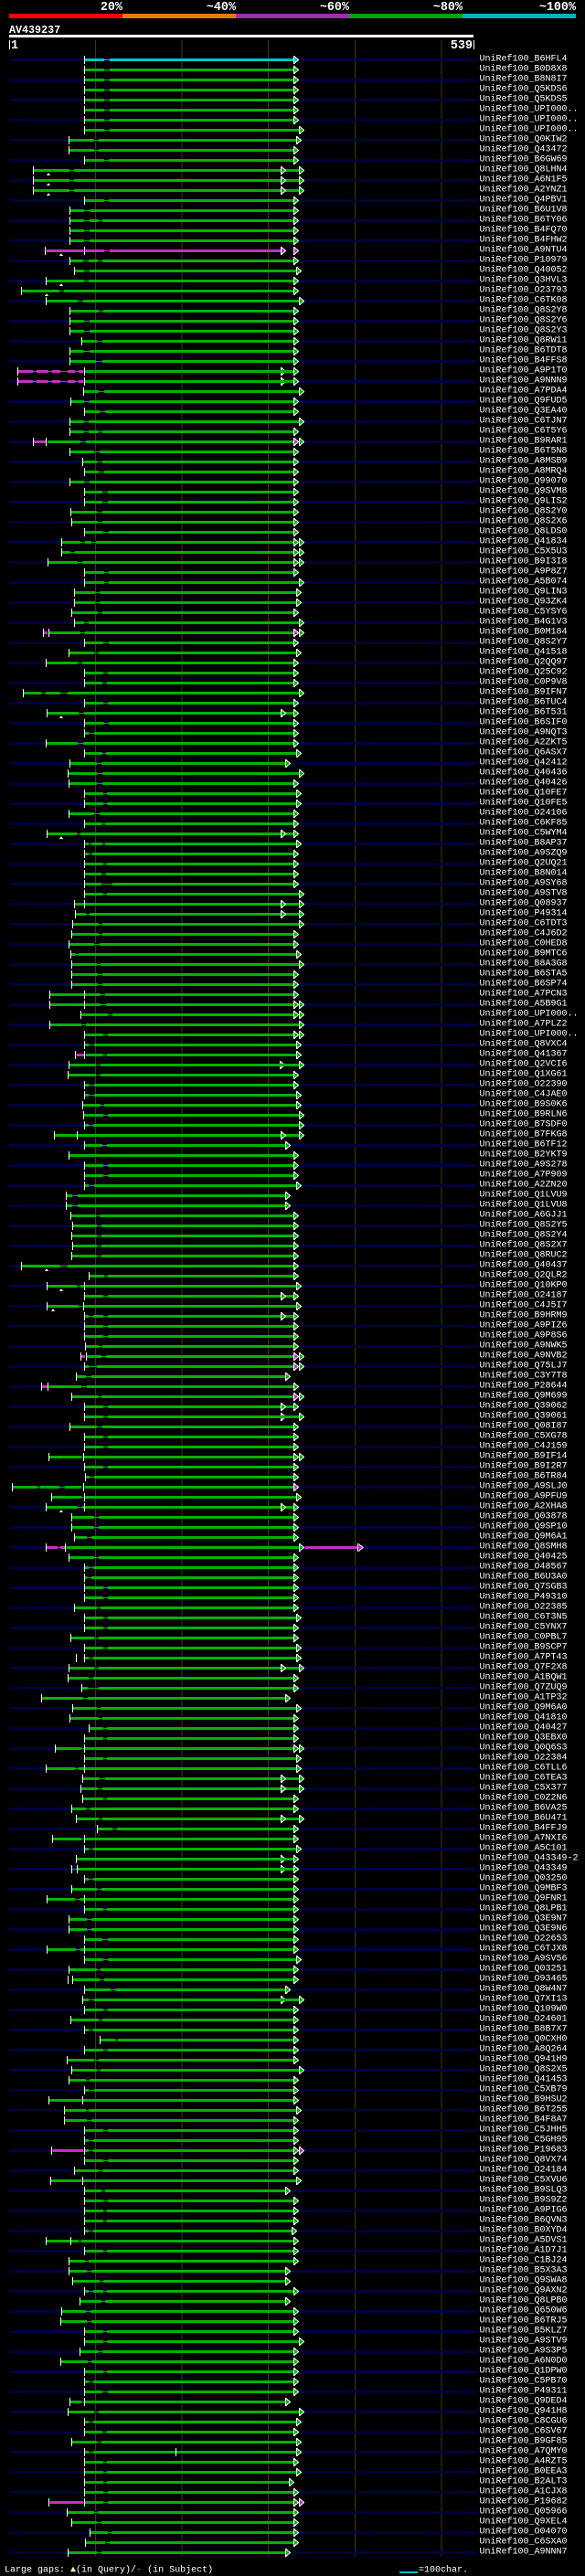  Describe the element at coordinates (524, 2039) in the screenshot. I see `svg-text: UniRef100_Q0CXH0` at that location.